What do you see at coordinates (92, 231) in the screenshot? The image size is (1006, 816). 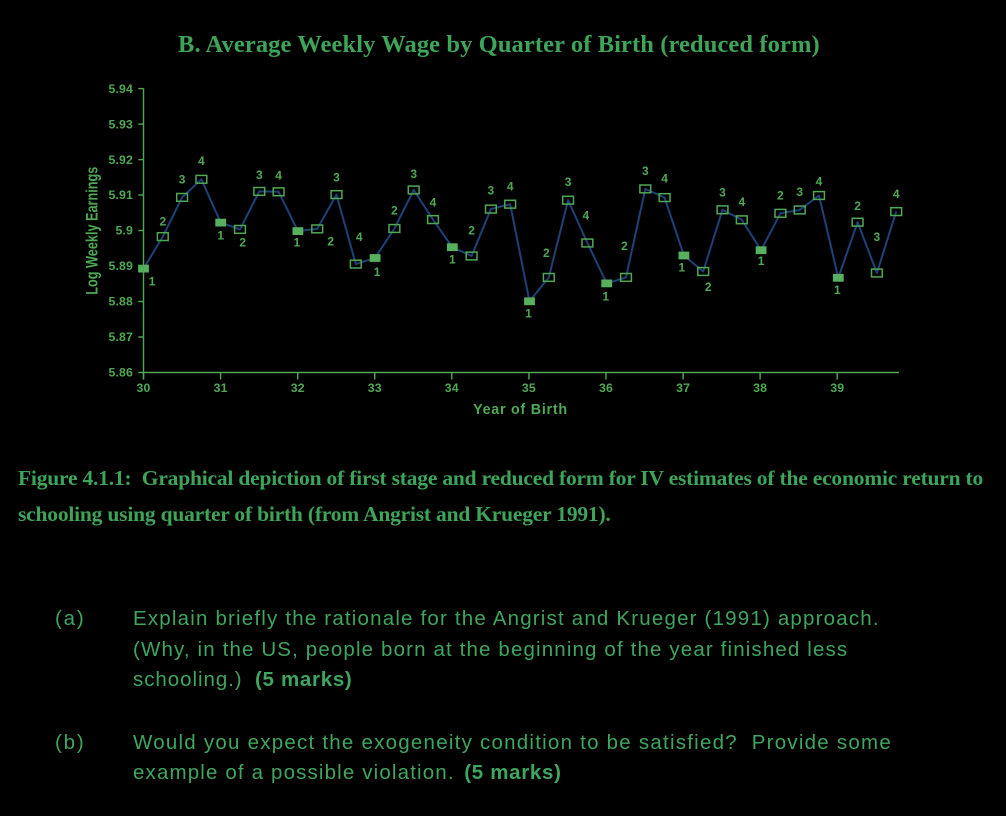 I see `svg-text: Log Weekly Earnings` at bounding box center [92, 231].